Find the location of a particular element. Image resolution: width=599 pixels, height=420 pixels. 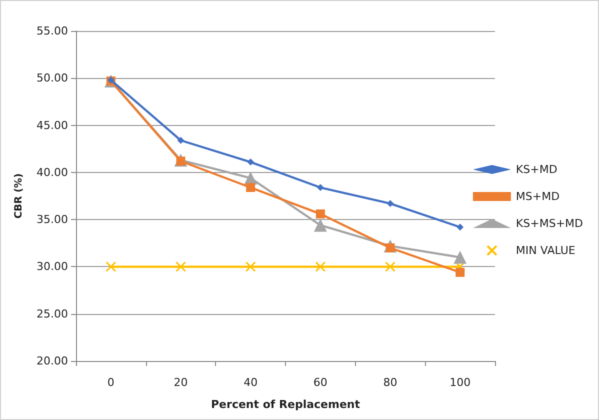

x-axis-title: Percent of Replacement is located at coordinates (285, 404).